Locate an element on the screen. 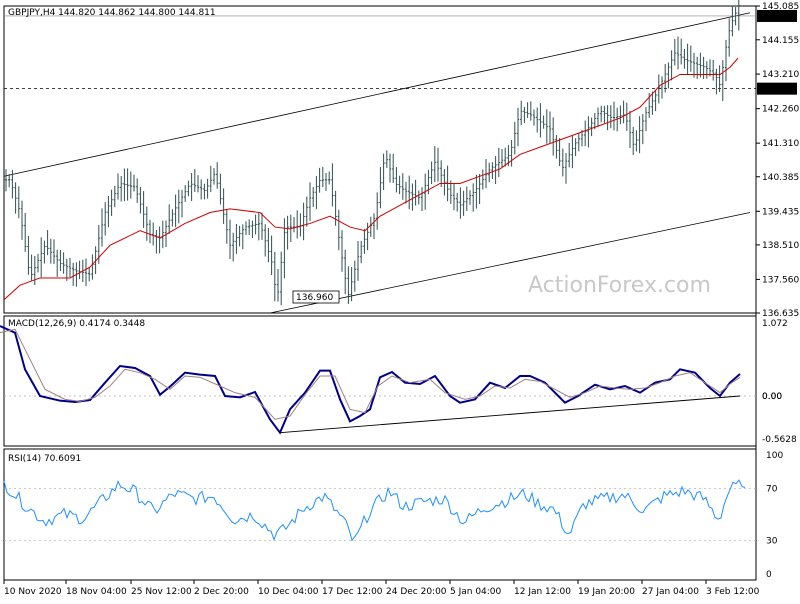  date-tick-label: 5 Jan 04:00 is located at coordinates (476, 592).